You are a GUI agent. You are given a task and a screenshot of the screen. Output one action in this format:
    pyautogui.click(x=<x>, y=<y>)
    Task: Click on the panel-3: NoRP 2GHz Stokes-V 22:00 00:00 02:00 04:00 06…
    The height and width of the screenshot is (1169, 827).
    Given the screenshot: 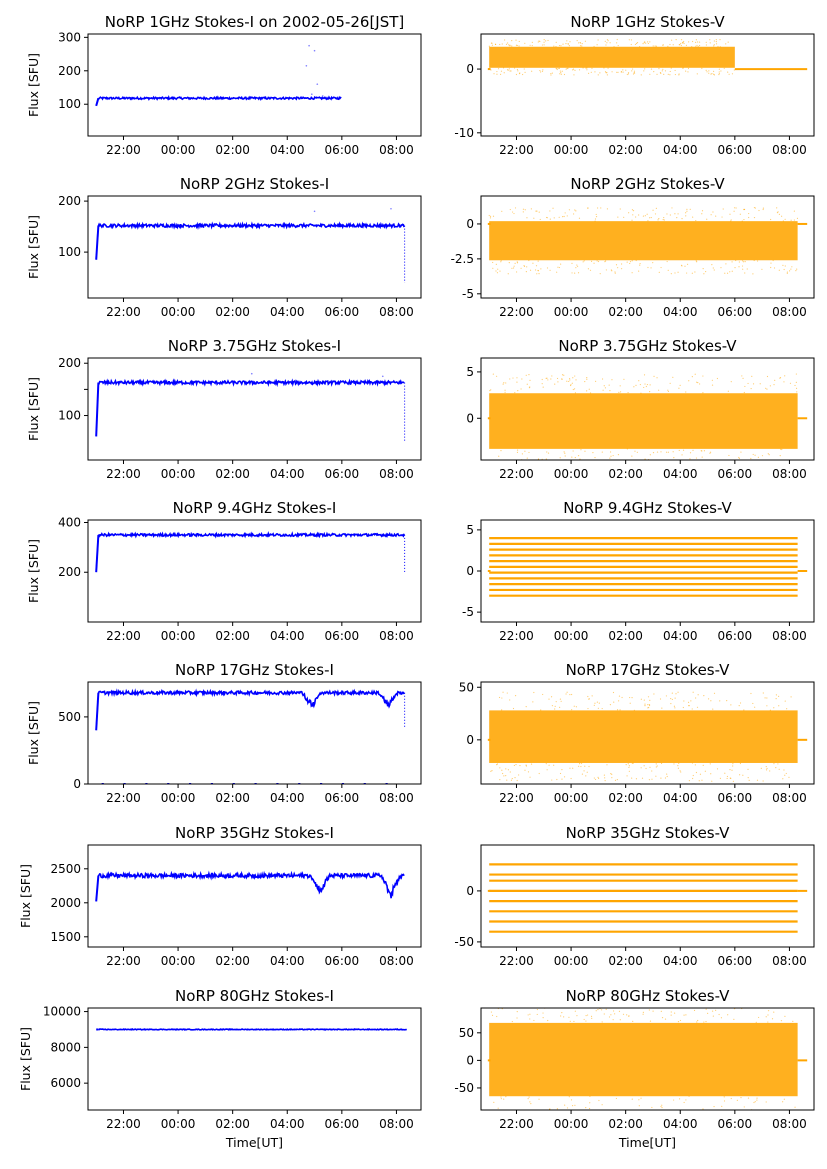 What is the action you would take?
    pyautogui.click(x=633, y=247)
    